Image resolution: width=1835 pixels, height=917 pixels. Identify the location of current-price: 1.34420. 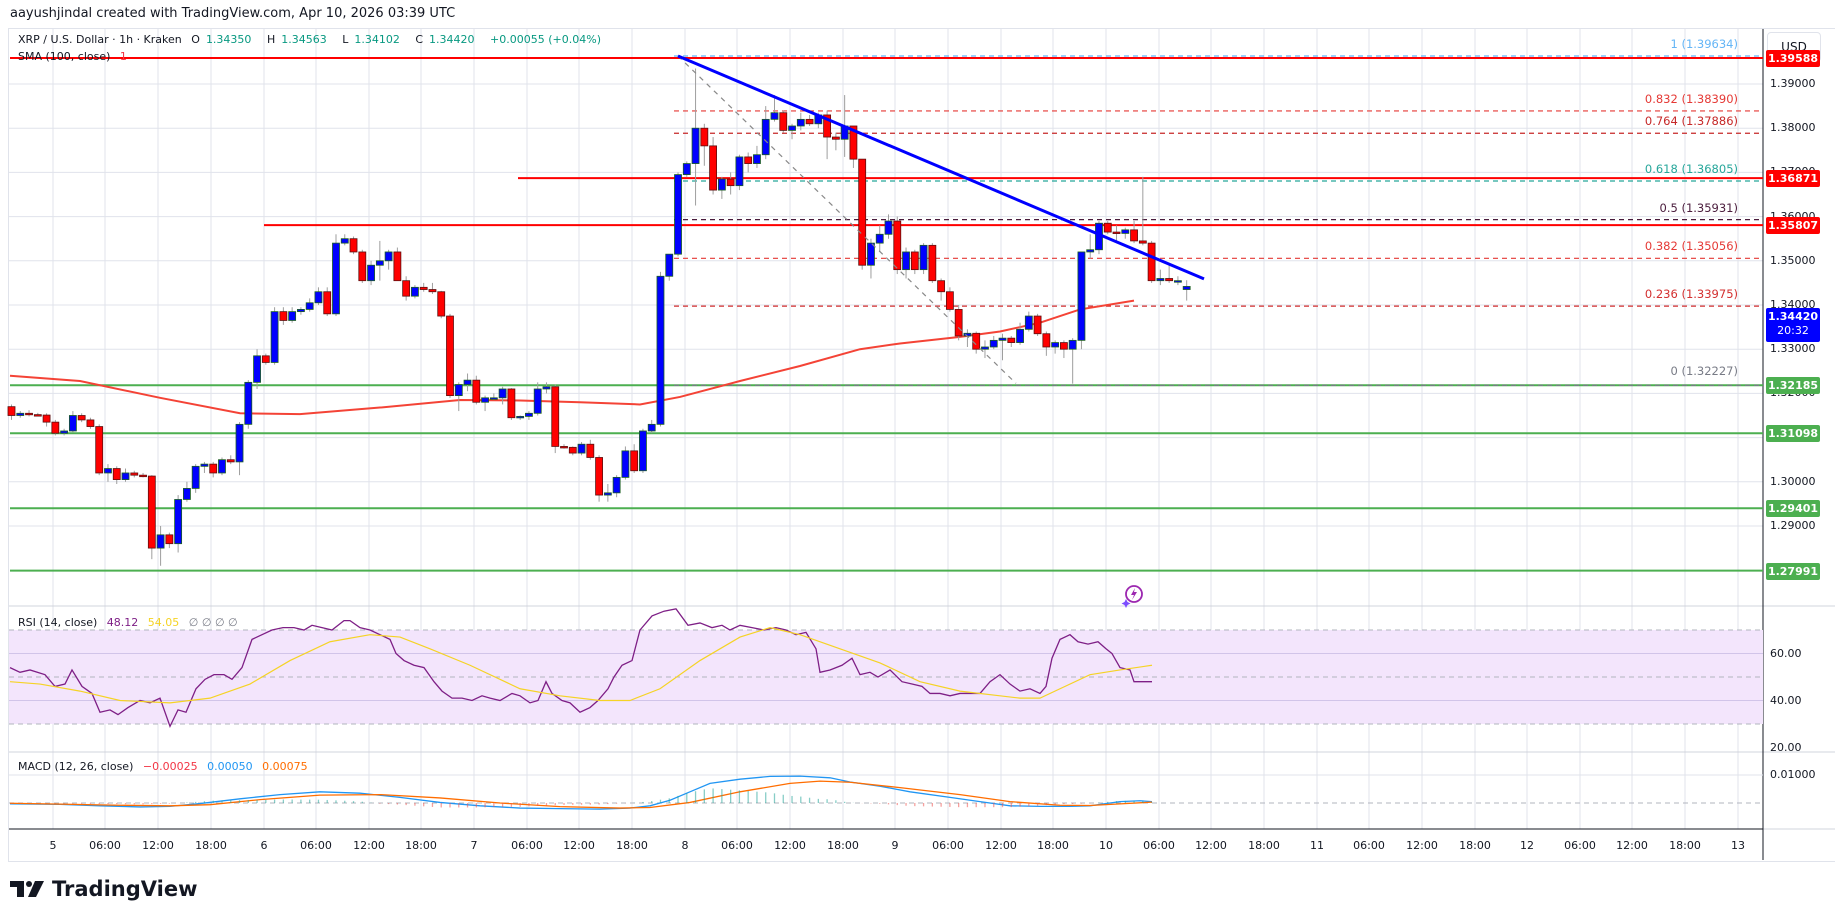
(1793, 316).